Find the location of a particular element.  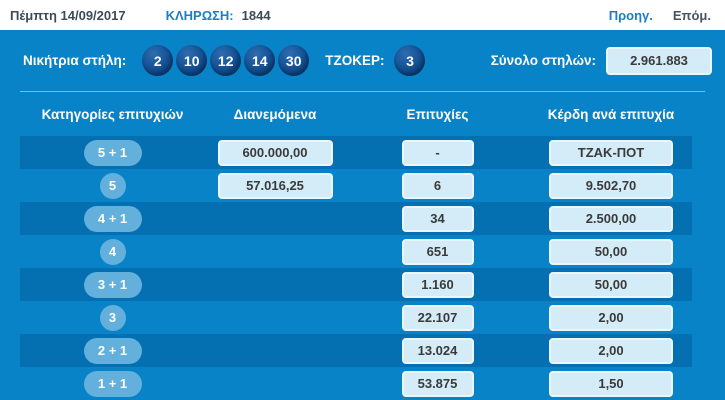

category-badge: 3 is located at coordinates (112, 317).